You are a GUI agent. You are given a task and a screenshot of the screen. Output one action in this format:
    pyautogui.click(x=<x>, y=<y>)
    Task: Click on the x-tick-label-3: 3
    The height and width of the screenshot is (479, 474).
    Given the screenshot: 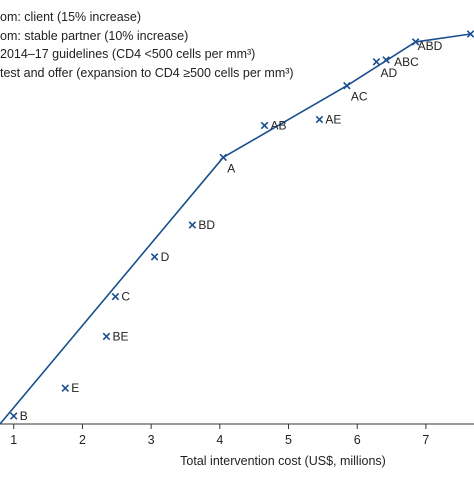 What is the action you would take?
    pyautogui.click(x=151, y=440)
    